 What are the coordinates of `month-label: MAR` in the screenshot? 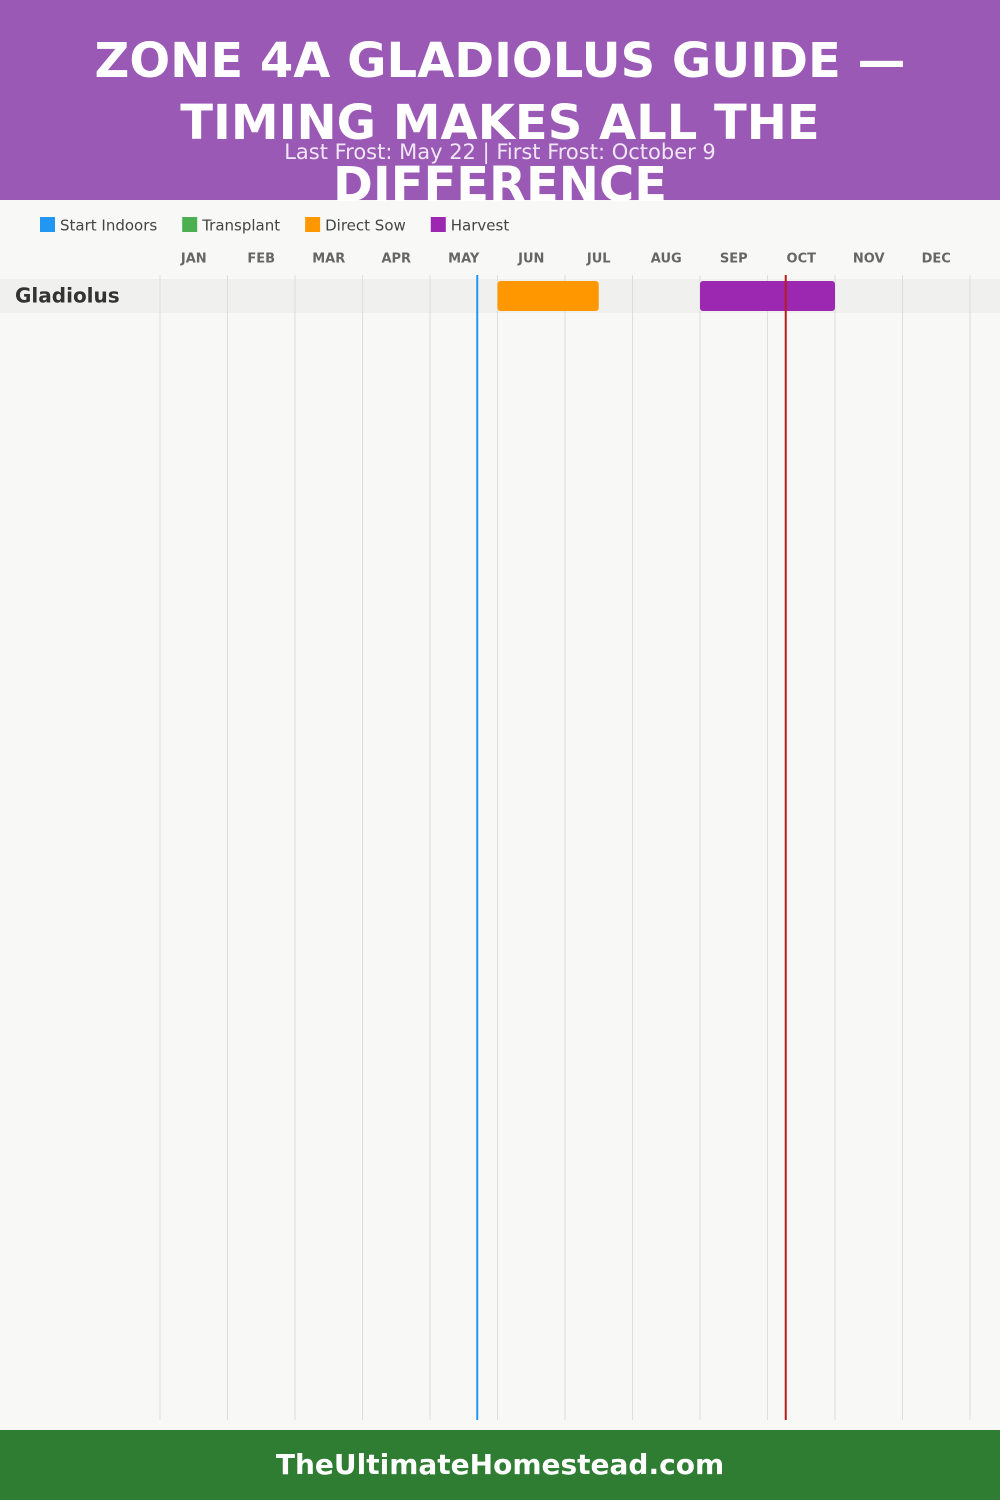 It's located at (328, 259).